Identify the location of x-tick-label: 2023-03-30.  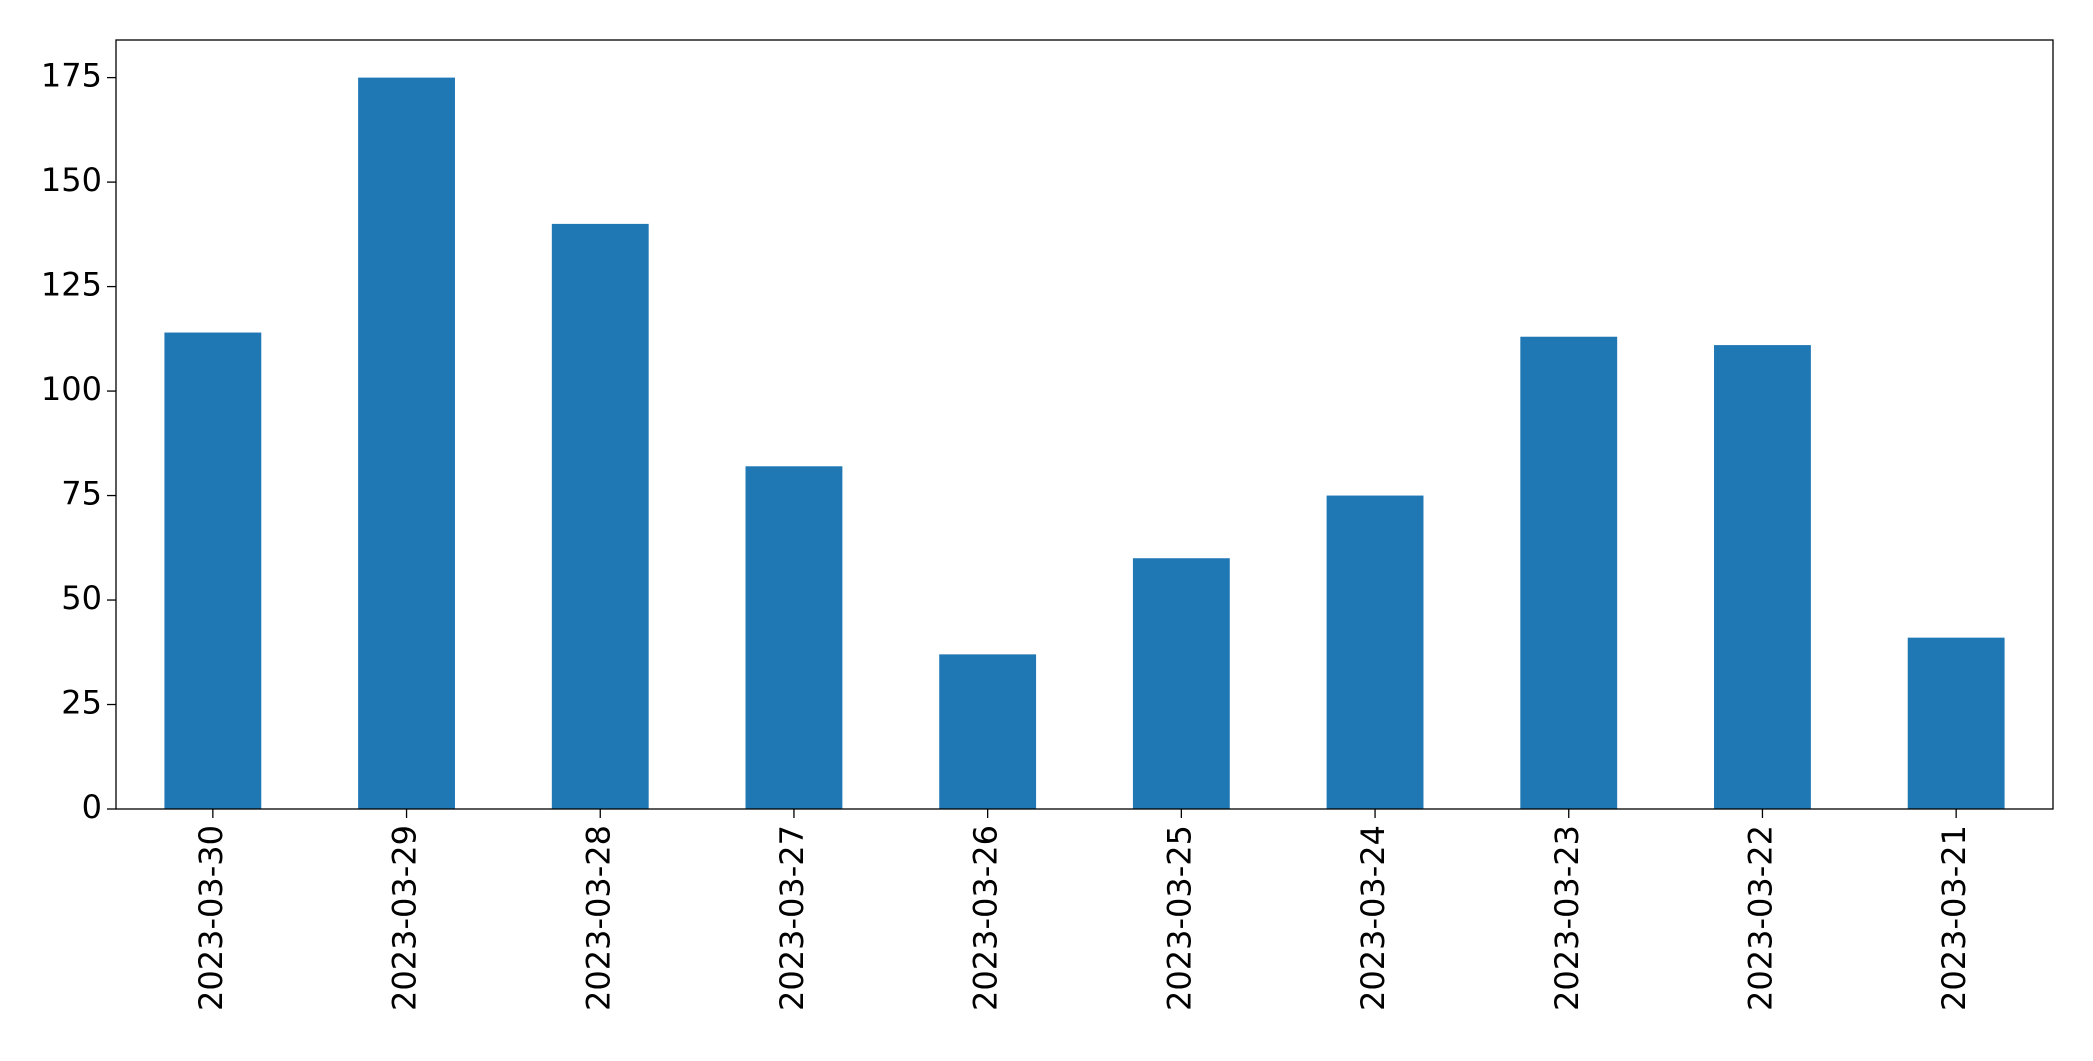
(211, 918).